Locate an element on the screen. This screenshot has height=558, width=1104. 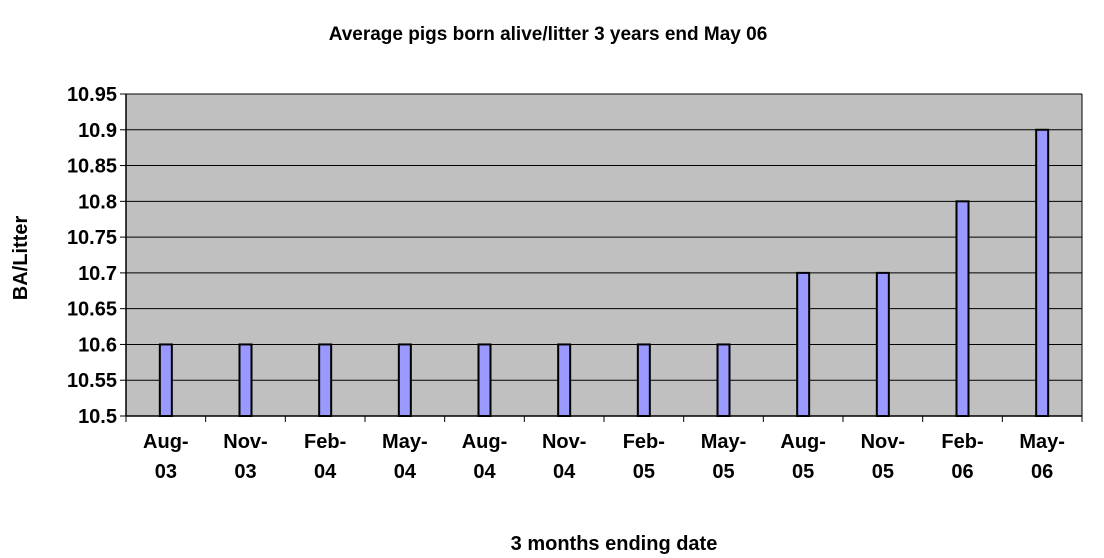
y-tick-label: 10.55 is located at coordinates (92, 381).